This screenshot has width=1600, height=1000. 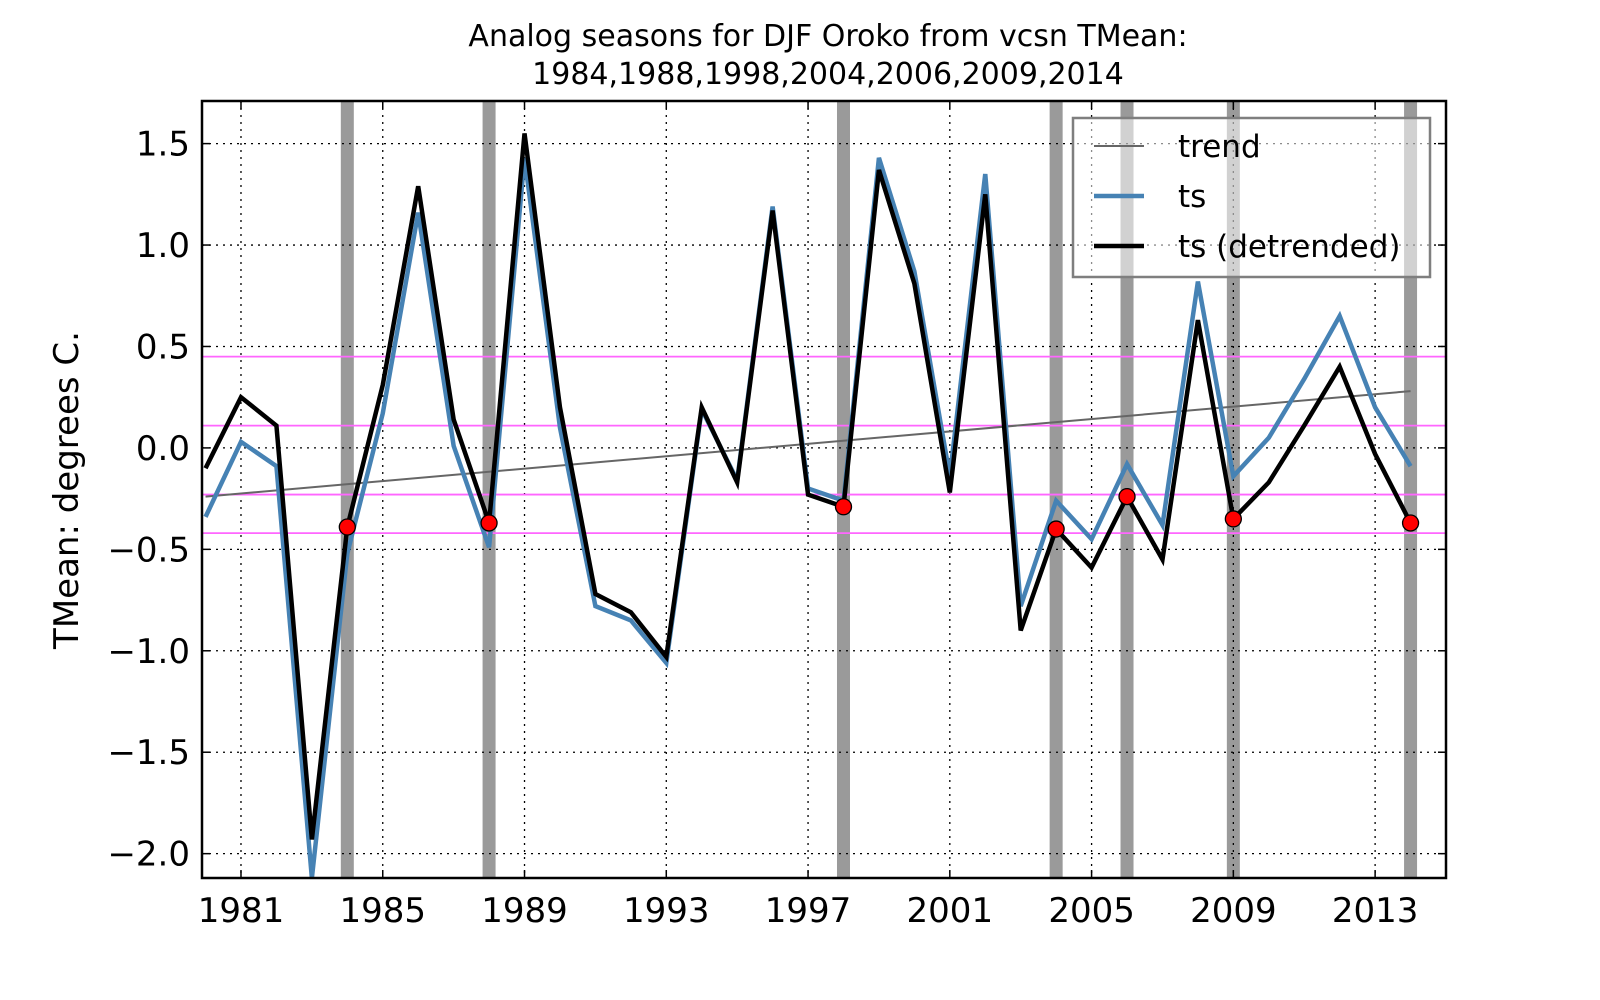 What do you see at coordinates (148, 753) in the screenshot?
I see `y-tick-label-1: −1.5` at bounding box center [148, 753].